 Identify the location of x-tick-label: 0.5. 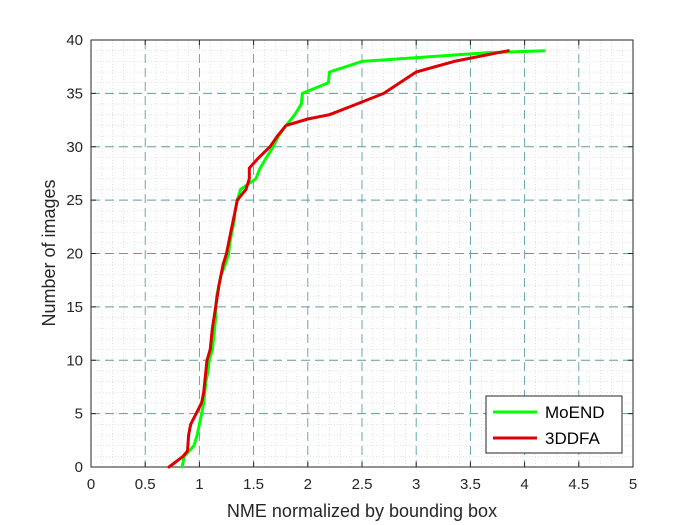
(145, 484).